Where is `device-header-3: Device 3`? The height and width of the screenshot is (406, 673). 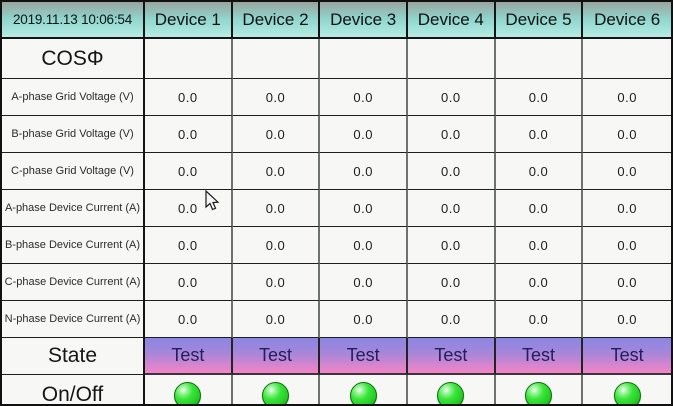
device-header-3: Device 3 is located at coordinates (364, 20).